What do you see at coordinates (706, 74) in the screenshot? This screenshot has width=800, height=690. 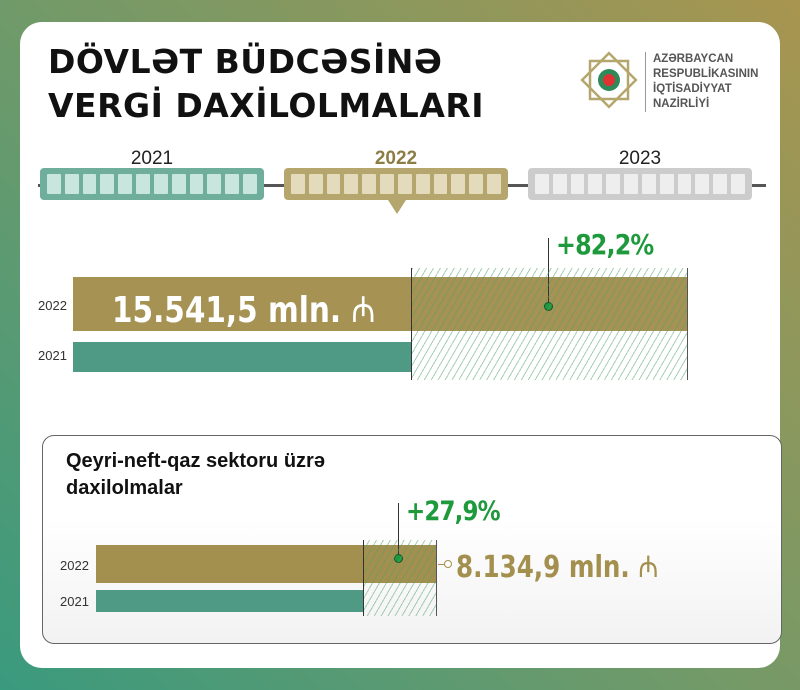 I see `ministry-name-line: RESPUBLİKASININ` at bounding box center [706, 74].